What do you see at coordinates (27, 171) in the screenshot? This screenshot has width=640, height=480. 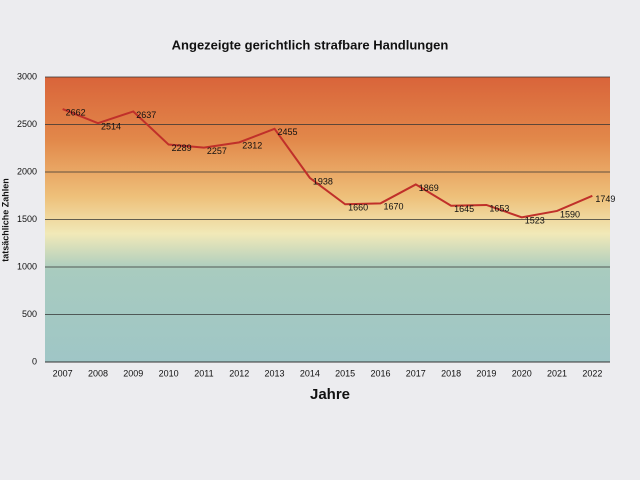 I see `y-tick-label: 2000` at bounding box center [27, 171].